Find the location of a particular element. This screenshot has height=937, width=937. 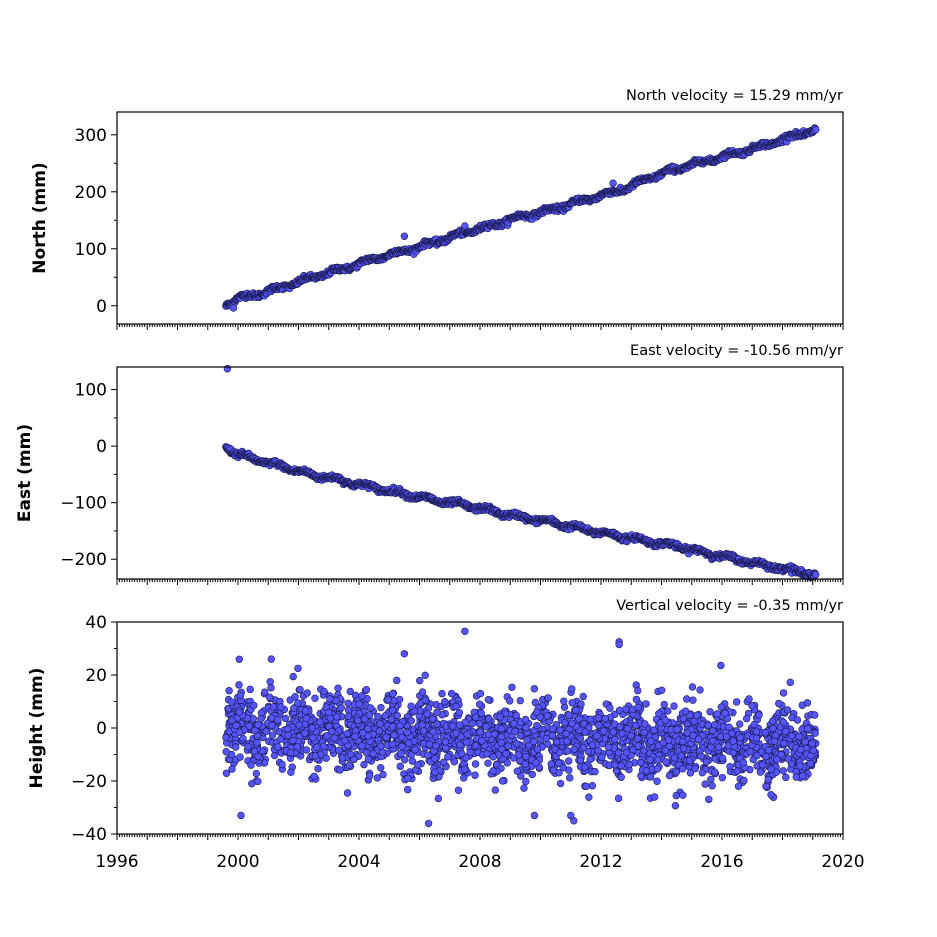

y-tick-label: −100 is located at coordinates (83, 504).